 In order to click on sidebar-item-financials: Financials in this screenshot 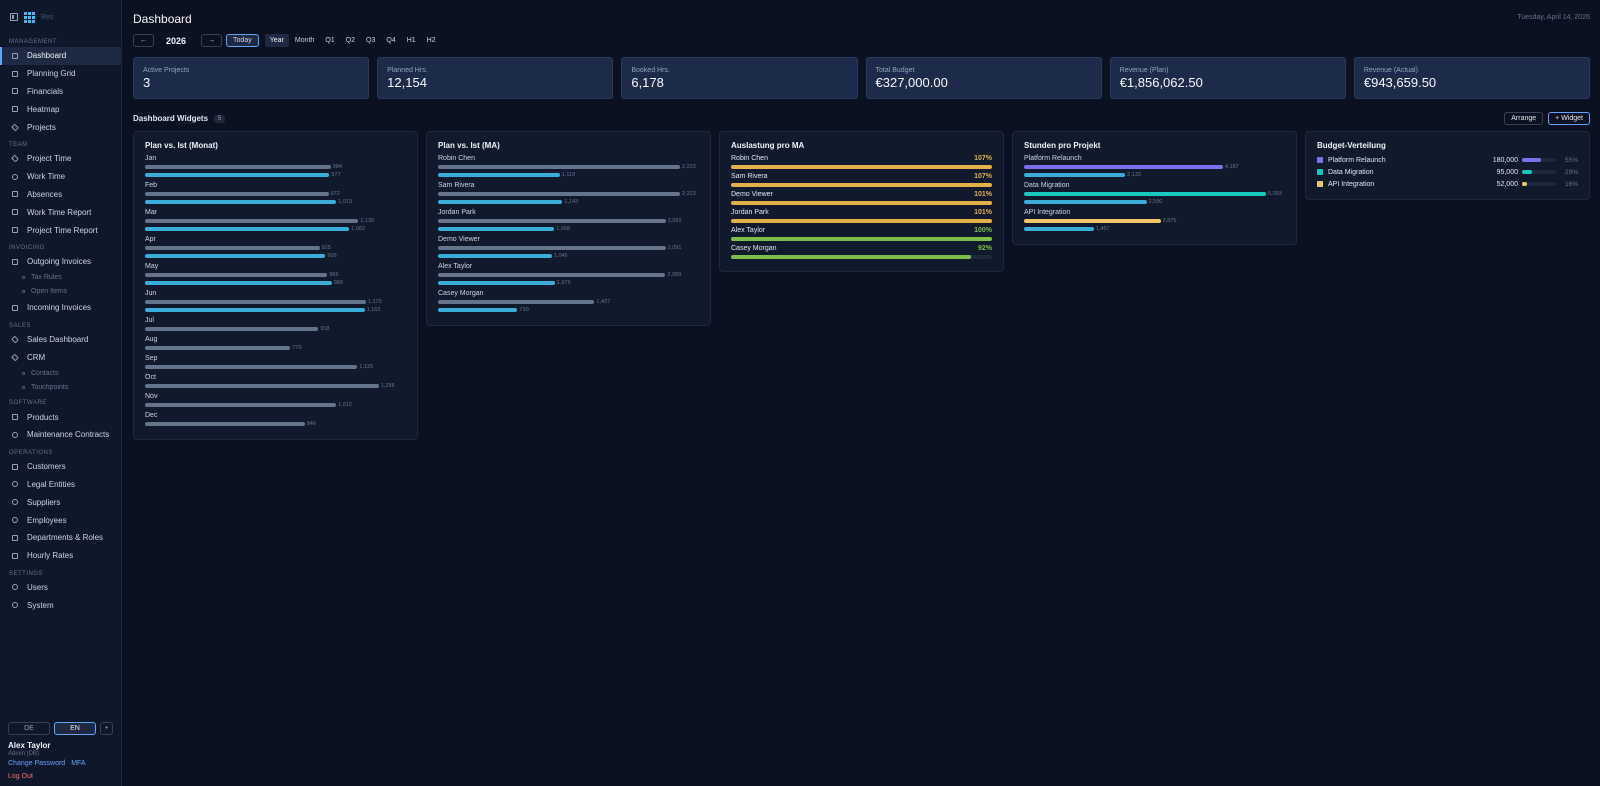, I will do `click(60, 92)`.